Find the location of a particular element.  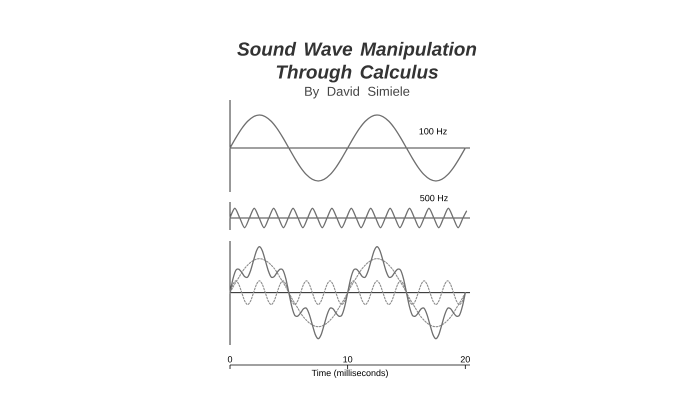

x-tick-label: 10 is located at coordinates (347, 359).